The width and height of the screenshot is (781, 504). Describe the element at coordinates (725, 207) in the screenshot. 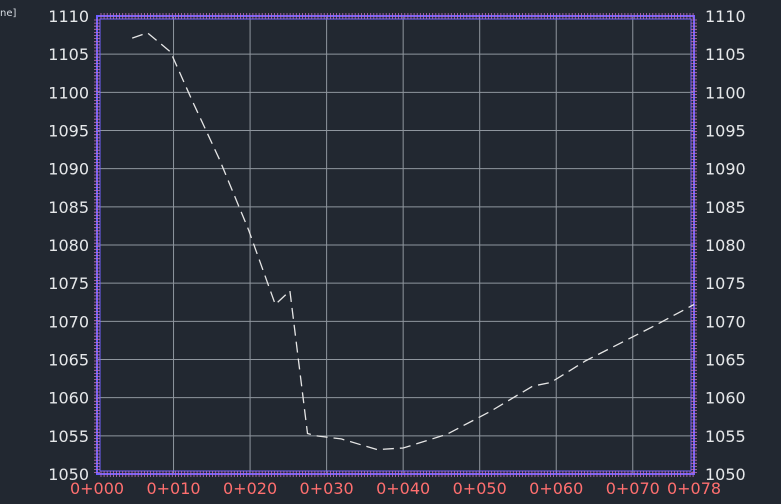

I see `y-tick-label-right: 1085` at that location.